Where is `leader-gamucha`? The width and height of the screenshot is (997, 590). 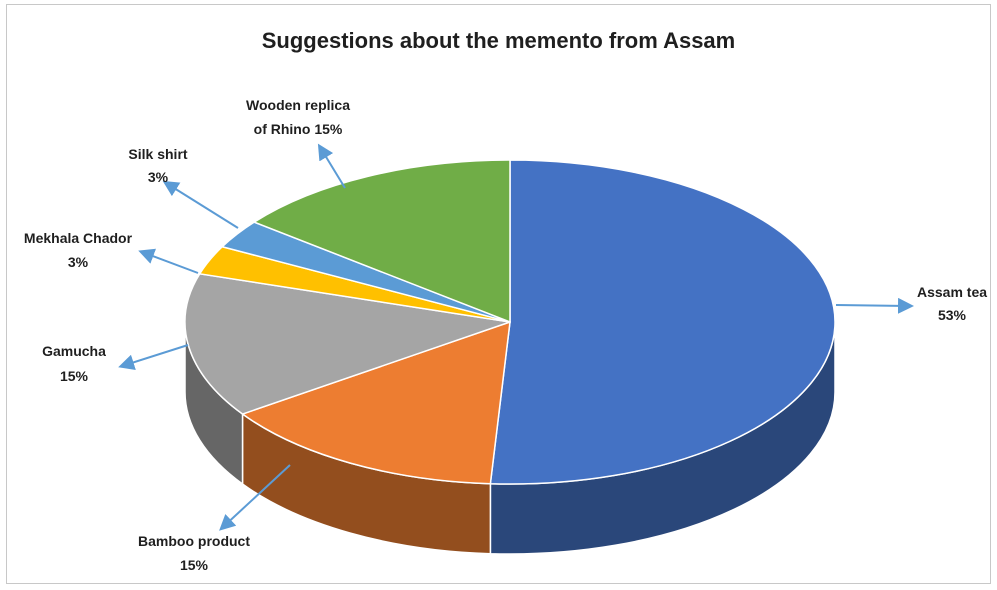
leader-gamucha is located at coordinates (153, 357).